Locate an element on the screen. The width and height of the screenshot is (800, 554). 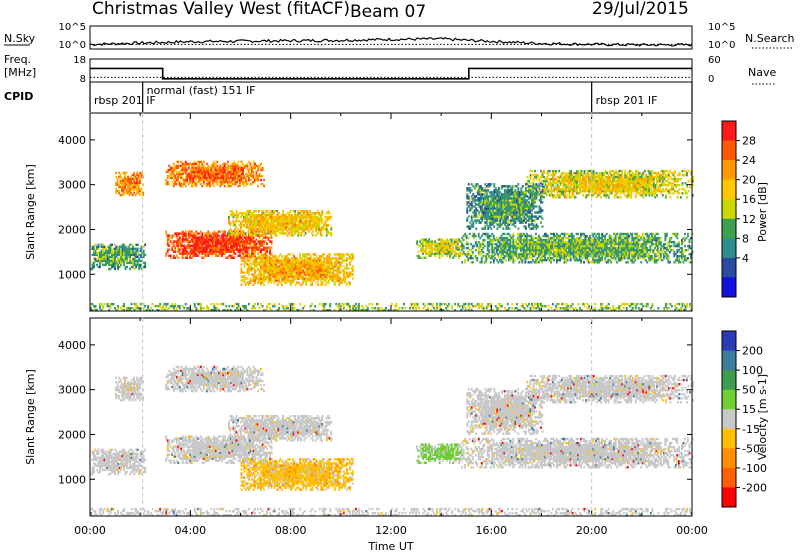
power-echo-b is located at coordinates (215, 174).